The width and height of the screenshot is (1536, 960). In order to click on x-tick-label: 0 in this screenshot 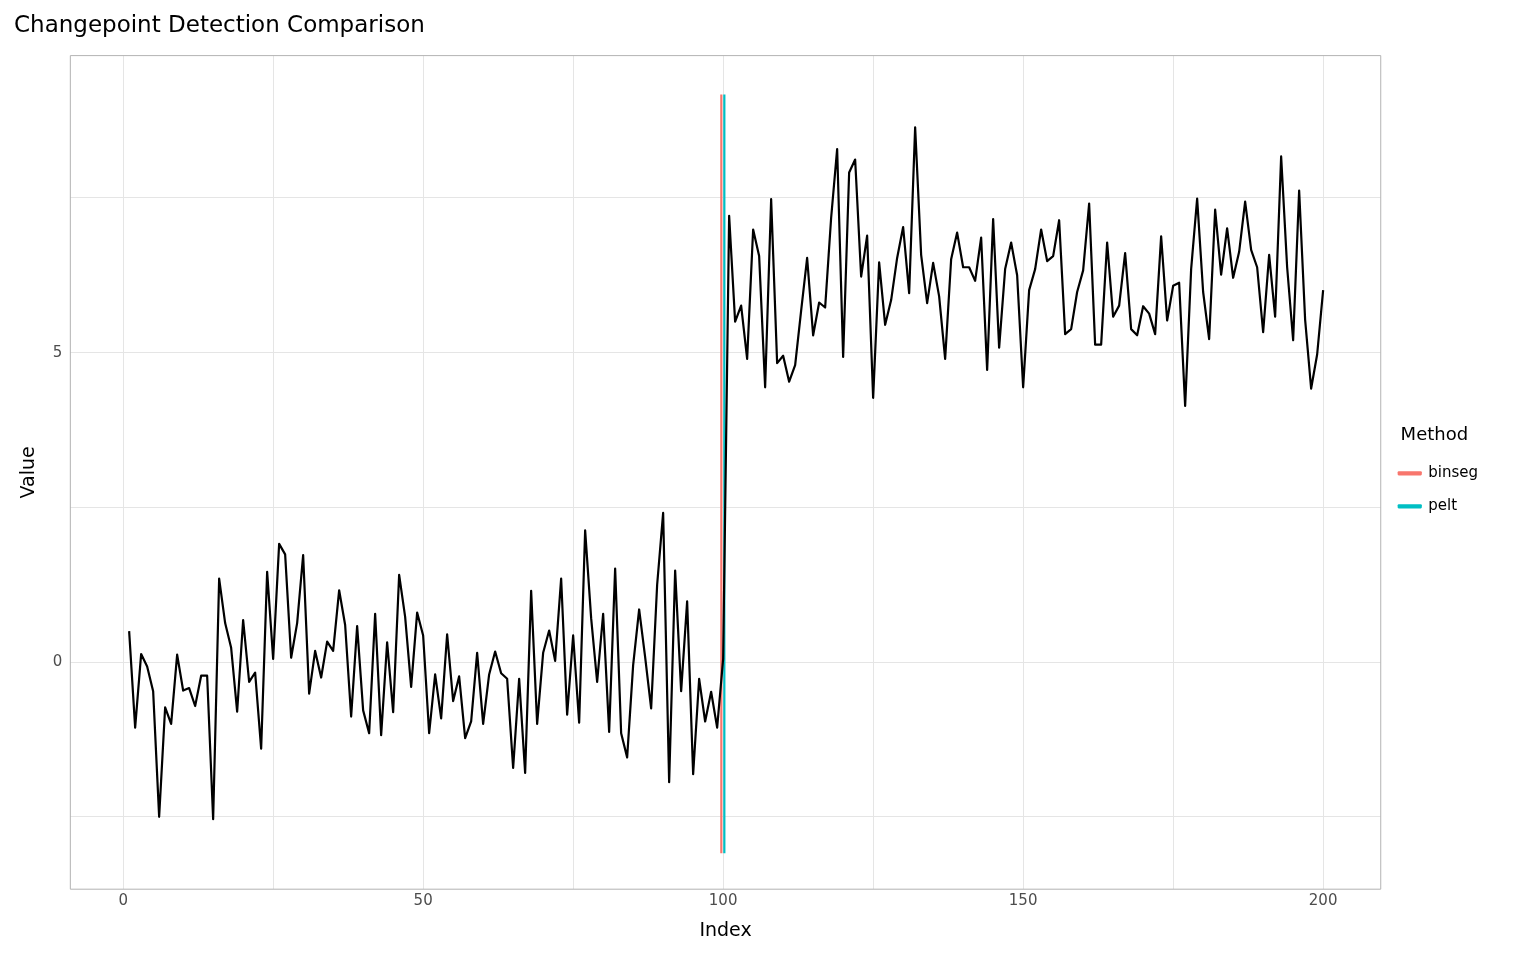, I will do `click(123, 900)`.